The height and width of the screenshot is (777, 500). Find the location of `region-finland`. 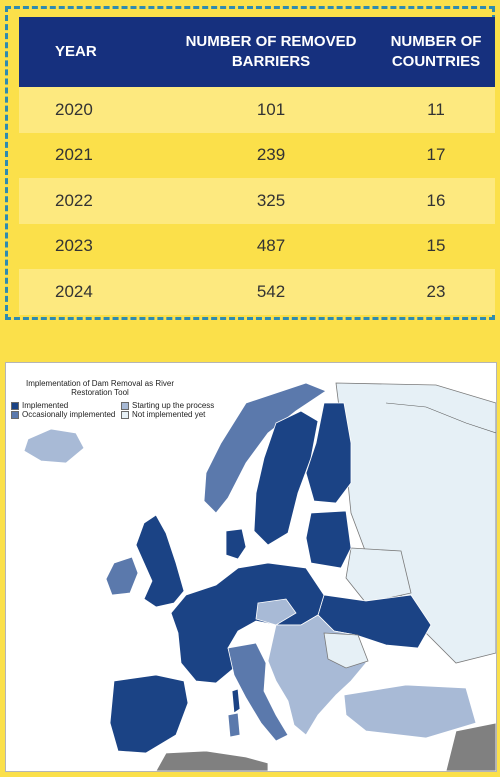

region-finland is located at coordinates (328, 453).